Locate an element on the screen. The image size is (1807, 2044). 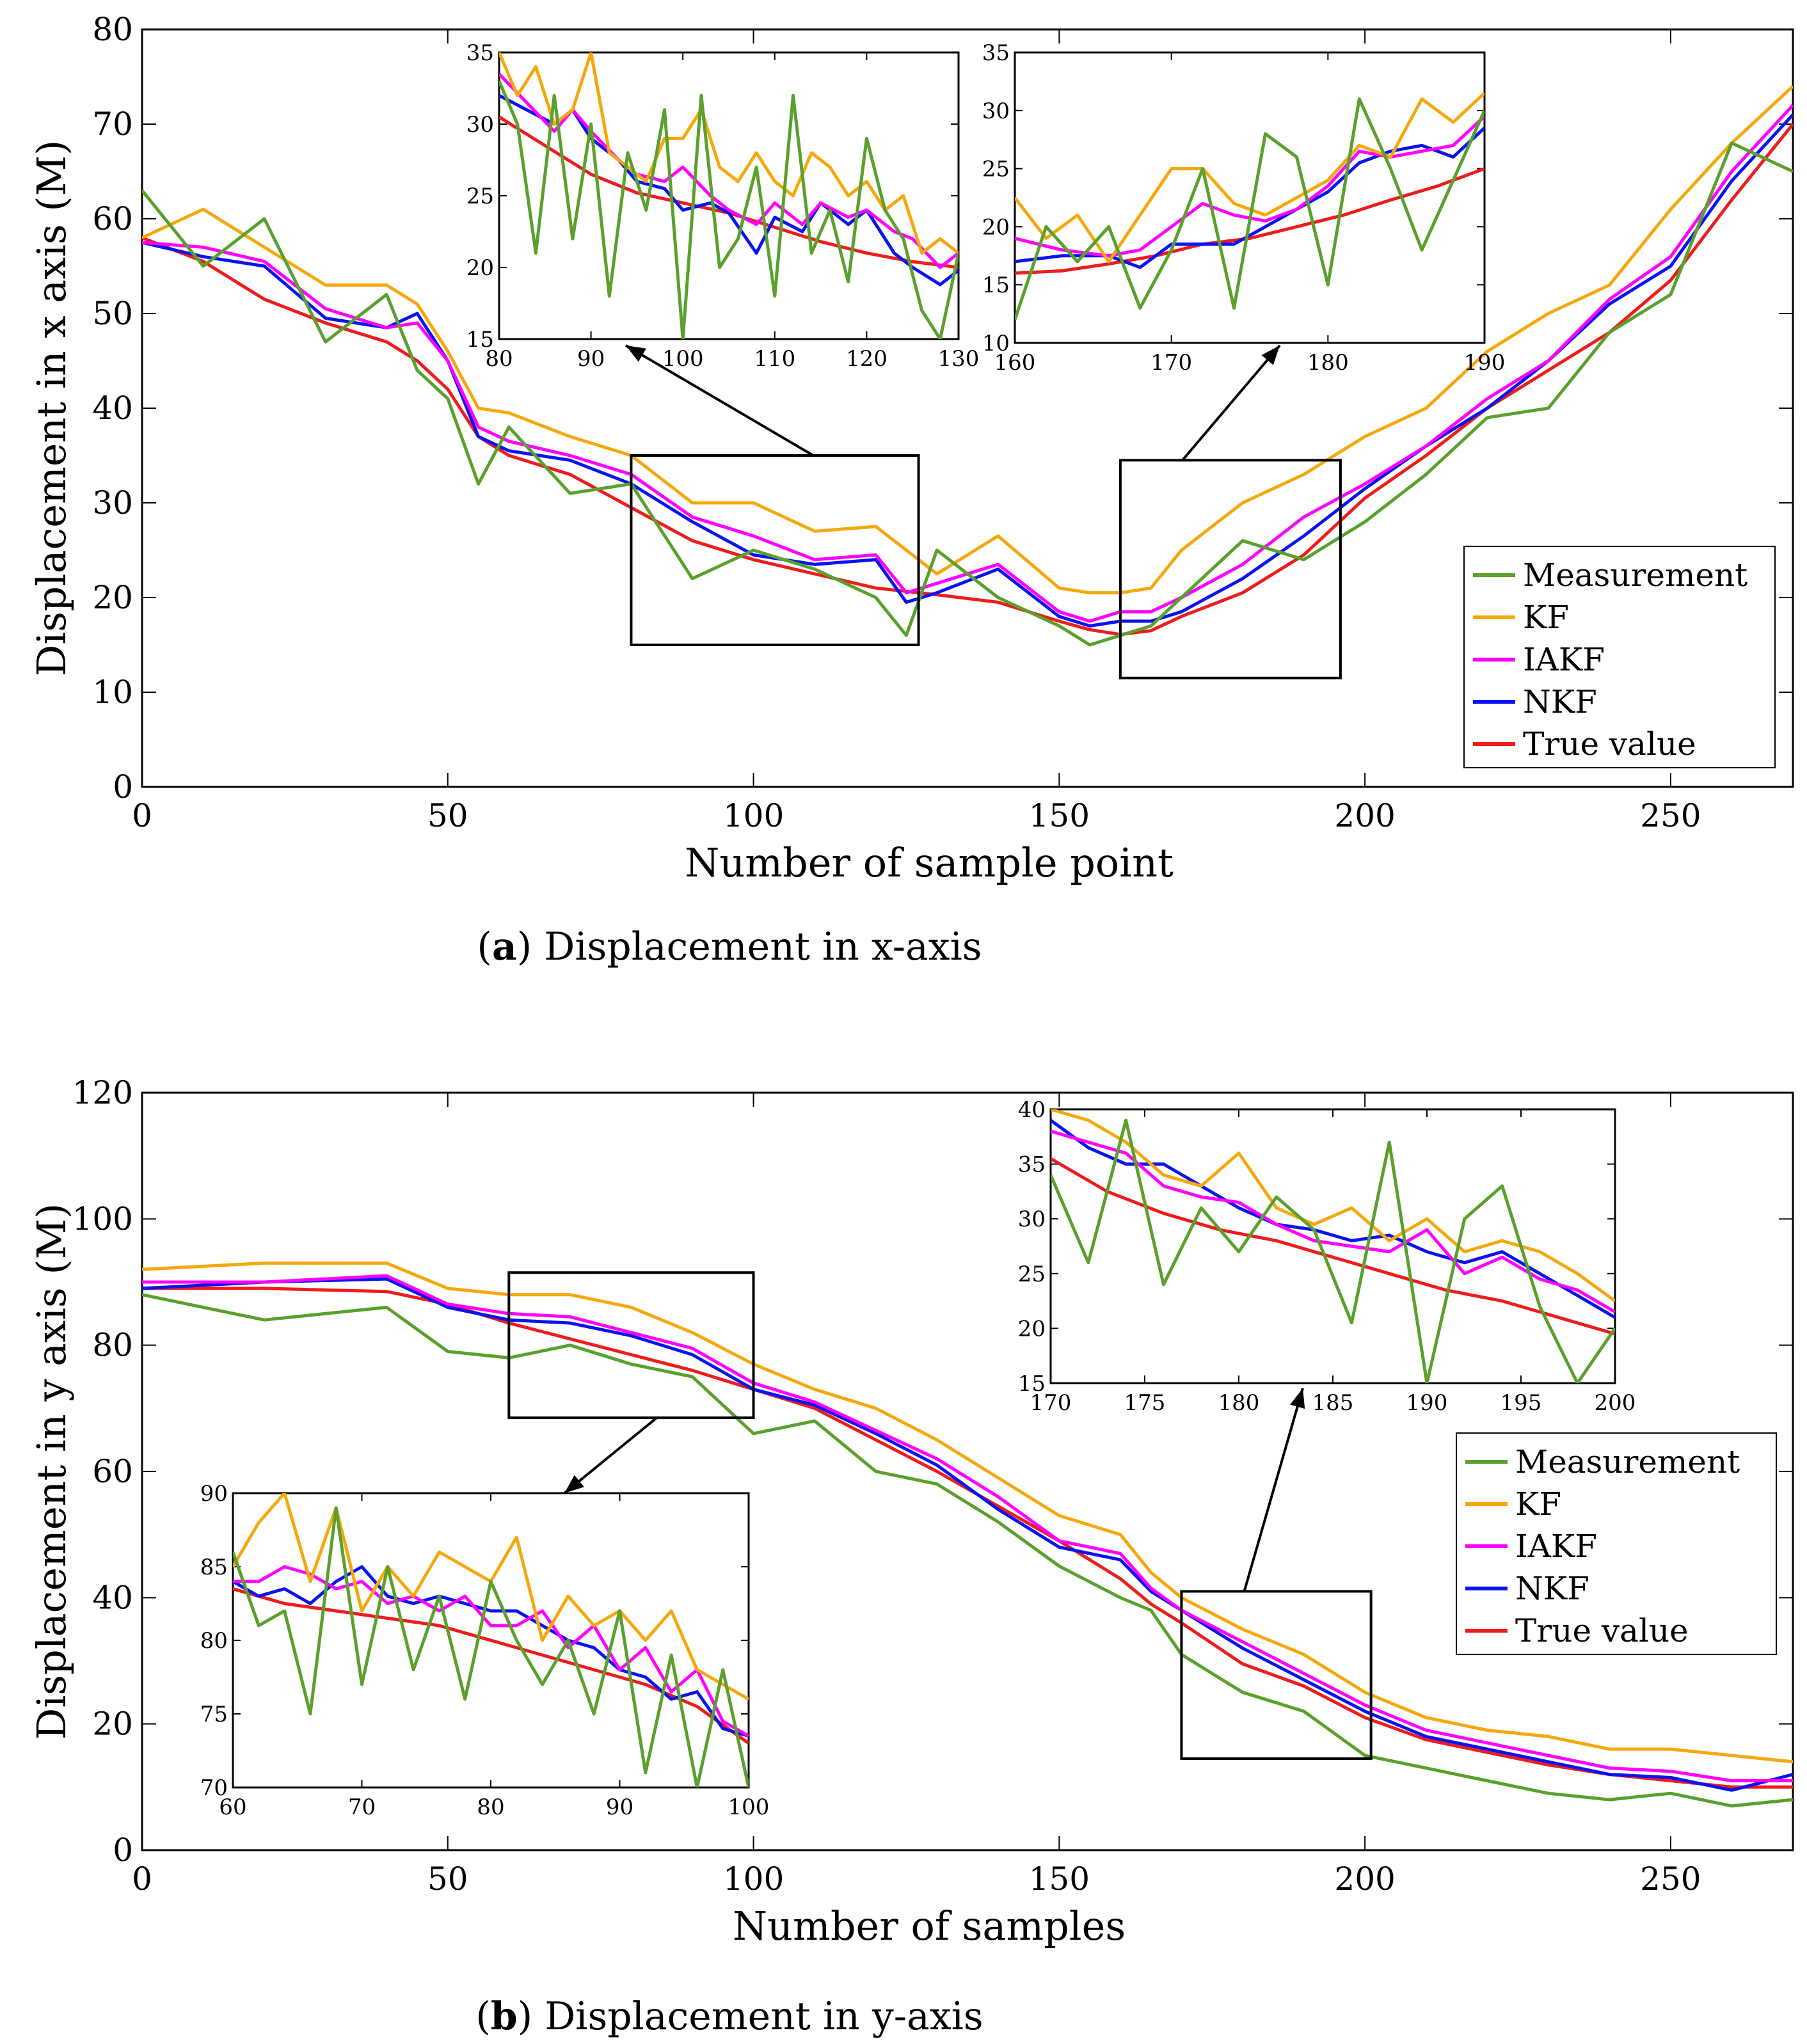
panel-b-inset-right-y-tick-label: 25 is located at coordinates (1032, 1274).